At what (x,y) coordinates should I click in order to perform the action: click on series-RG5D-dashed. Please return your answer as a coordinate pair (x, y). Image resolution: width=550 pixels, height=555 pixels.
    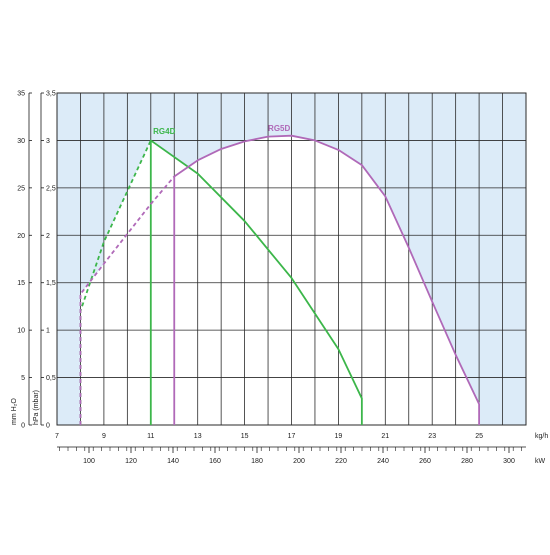
    Looking at the image, I should click on (127, 300).